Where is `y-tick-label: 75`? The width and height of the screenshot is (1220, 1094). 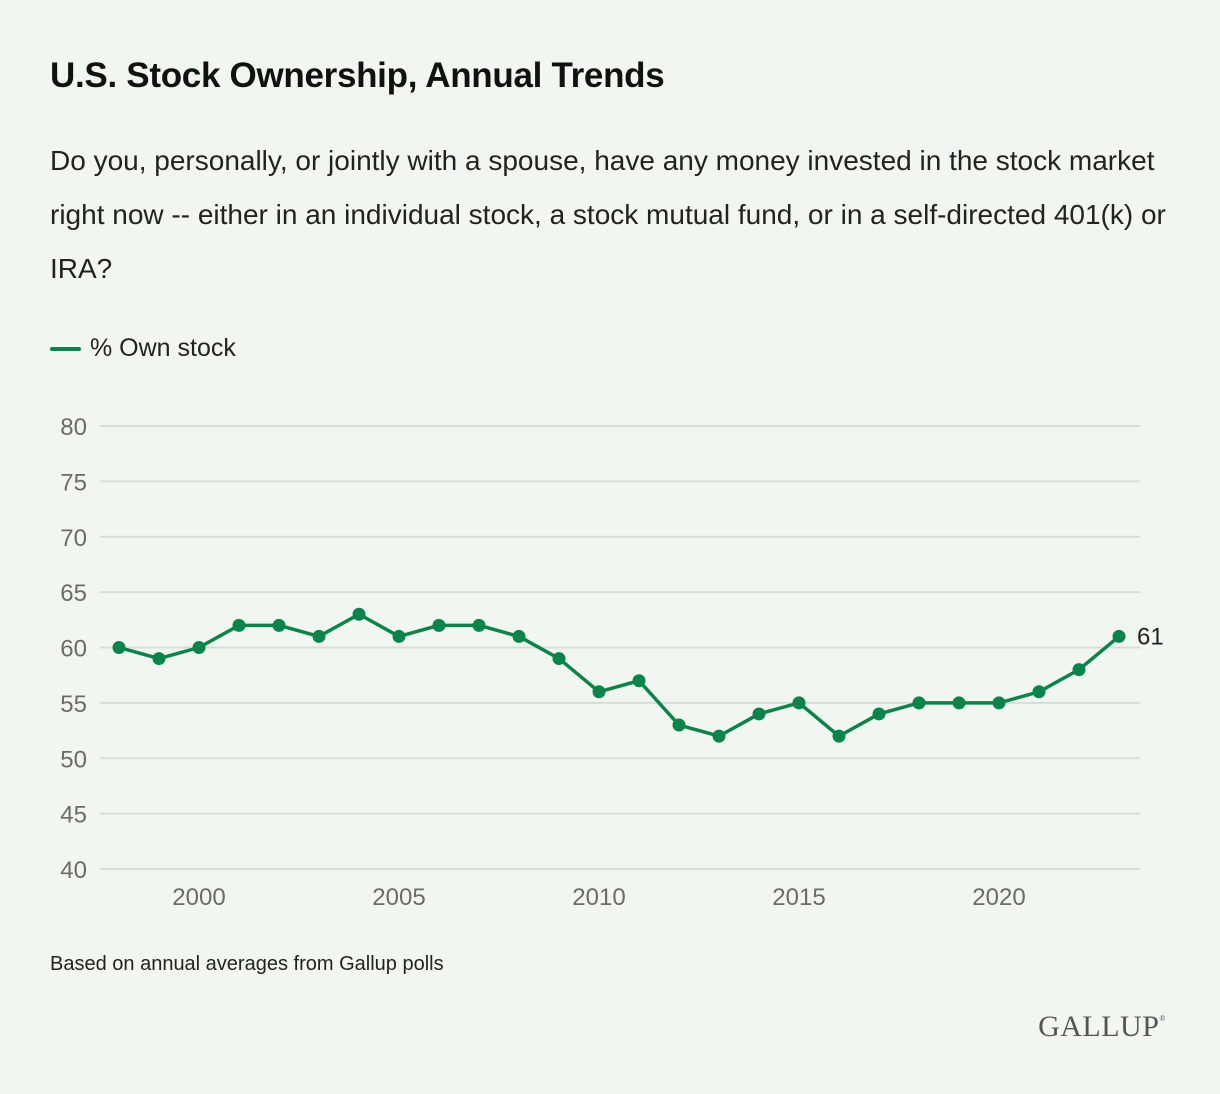 y-tick-label: 75 is located at coordinates (73, 482).